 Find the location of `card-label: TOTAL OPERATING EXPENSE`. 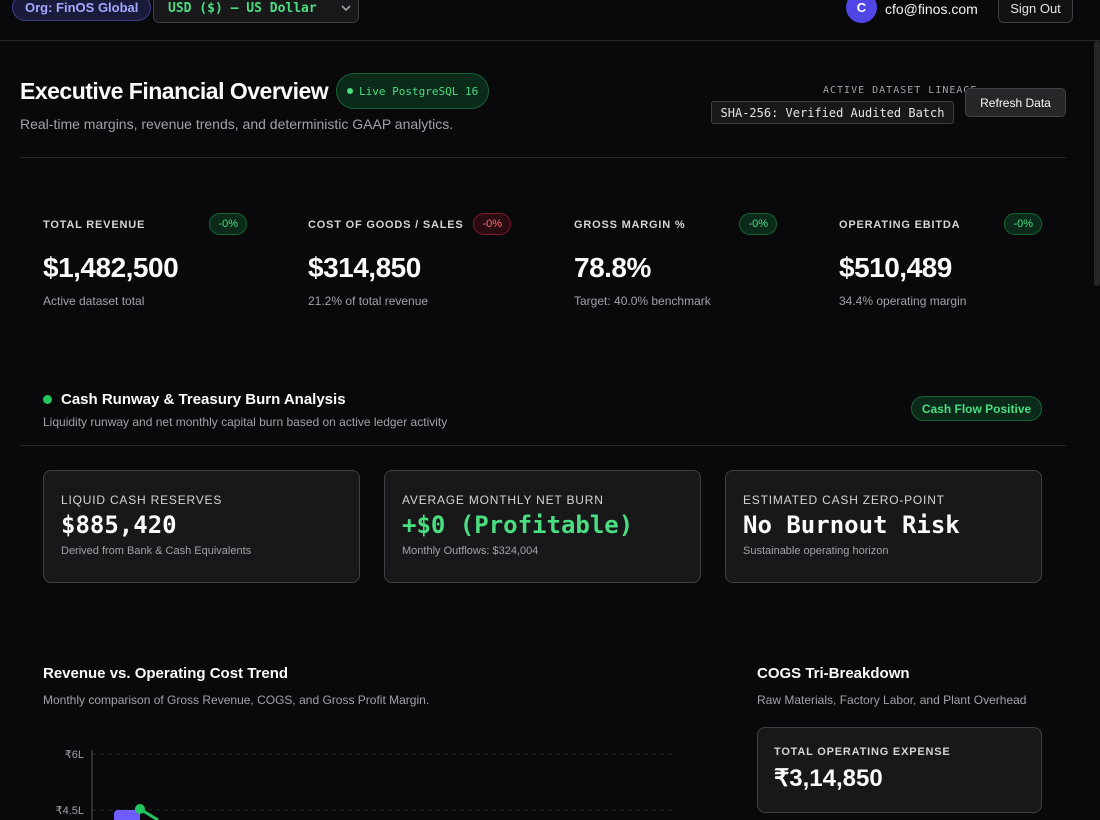

card-label: TOTAL OPERATING EXPENSE is located at coordinates (862, 752).